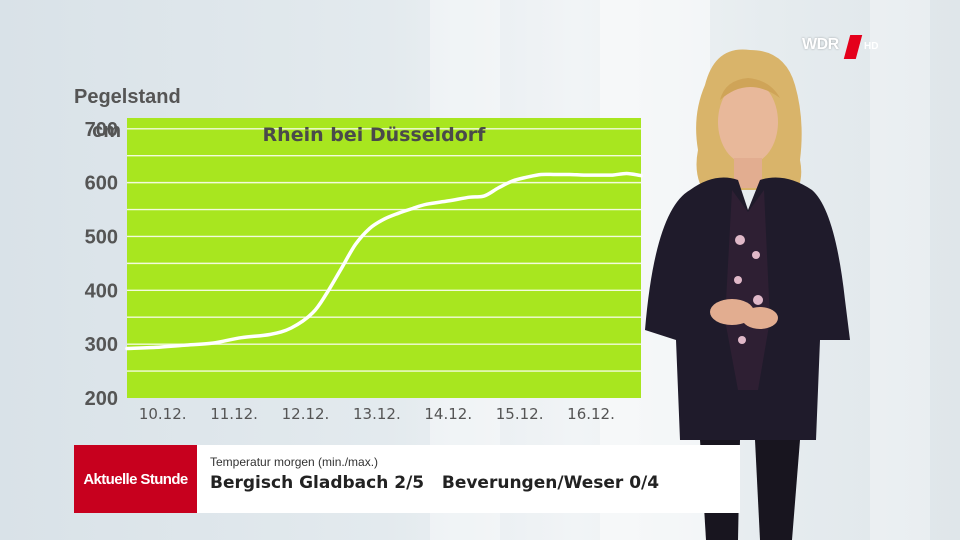  I want to click on logo-text: WDR, so click(820, 44).